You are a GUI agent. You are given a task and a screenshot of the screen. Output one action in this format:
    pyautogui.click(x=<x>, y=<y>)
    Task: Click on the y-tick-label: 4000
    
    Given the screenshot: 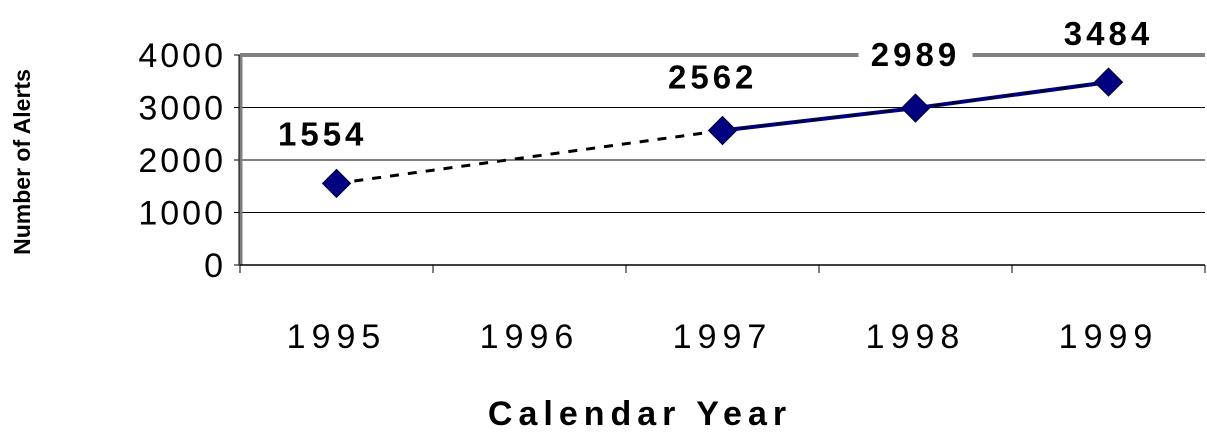 What is the action you would take?
    pyautogui.click(x=182, y=56)
    